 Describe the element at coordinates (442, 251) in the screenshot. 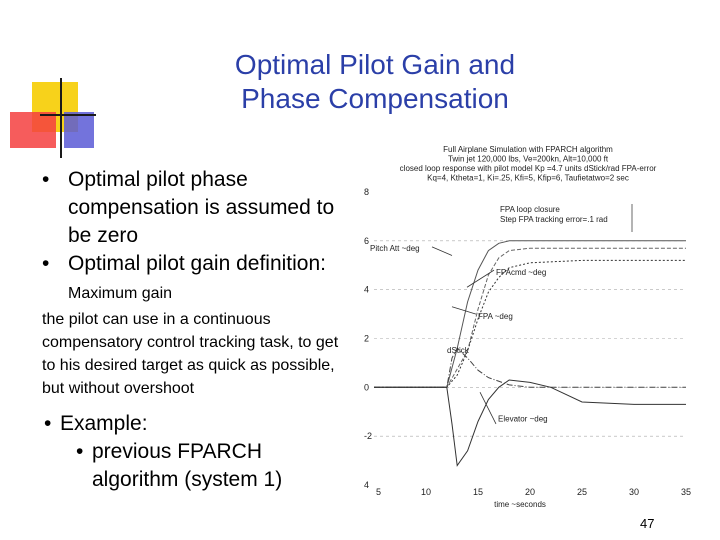

I see `annotation-pitch-arrow` at that location.